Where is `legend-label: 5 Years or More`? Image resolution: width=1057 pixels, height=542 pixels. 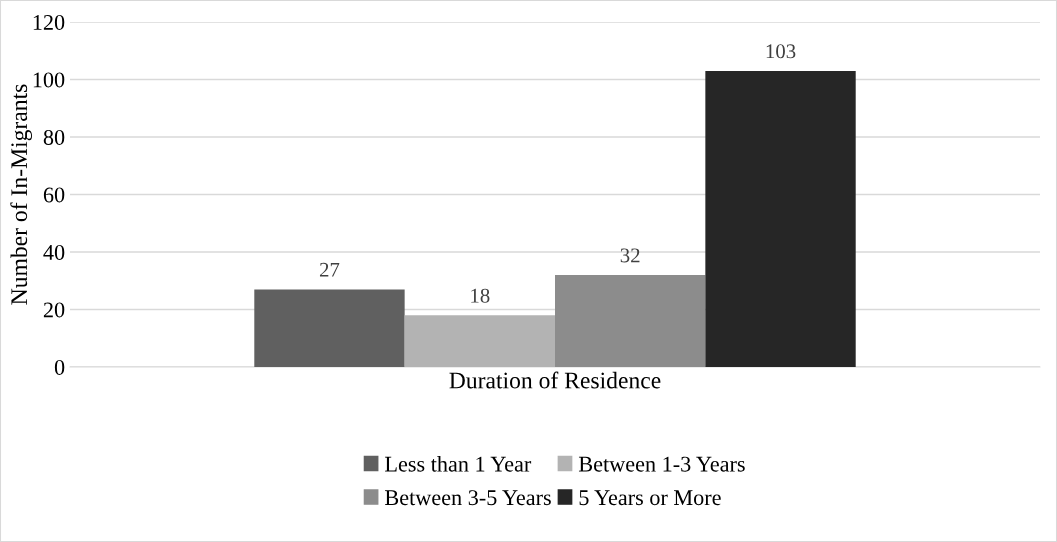
legend-label: 5 Years or More is located at coordinates (650, 498).